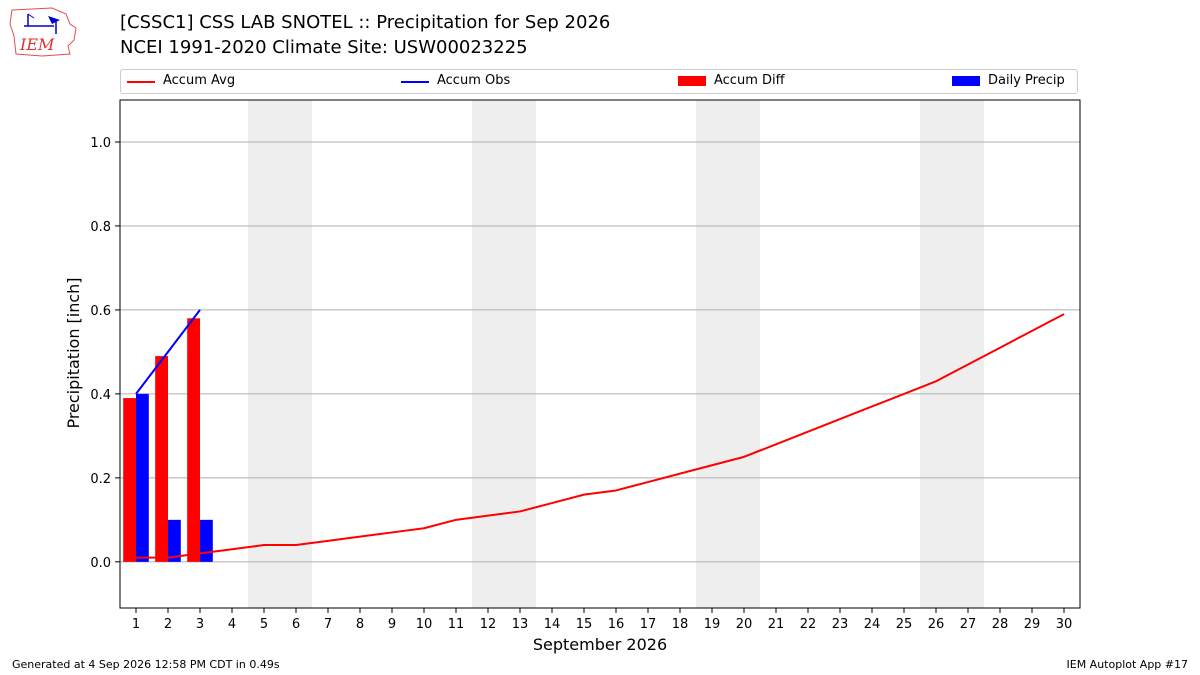 The width and height of the screenshot is (1200, 675). What do you see at coordinates (168, 352) in the screenshot?
I see `accum-obs-line` at bounding box center [168, 352].